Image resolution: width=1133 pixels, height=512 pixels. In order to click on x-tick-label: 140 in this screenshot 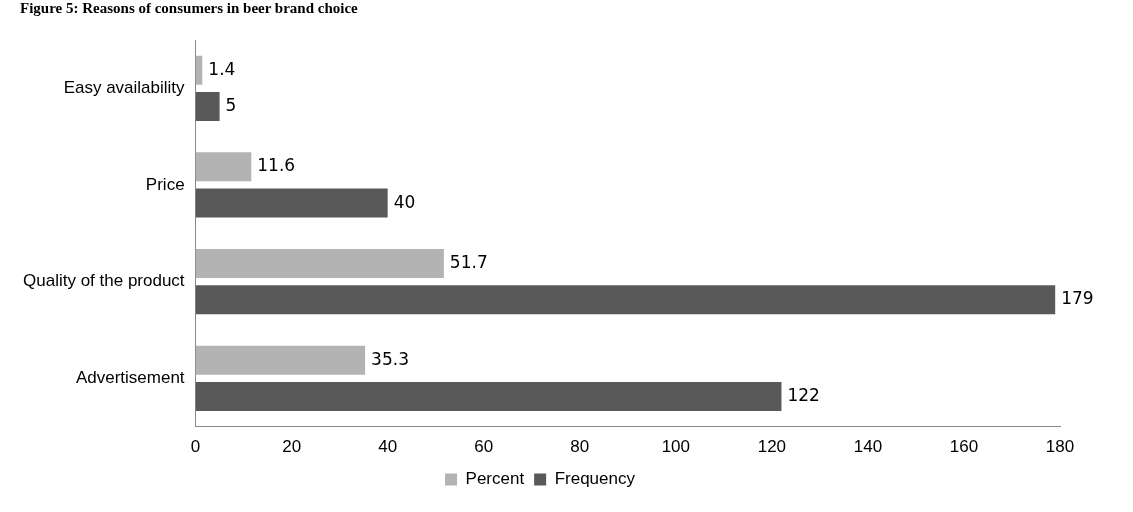, I will do `click(868, 447)`.